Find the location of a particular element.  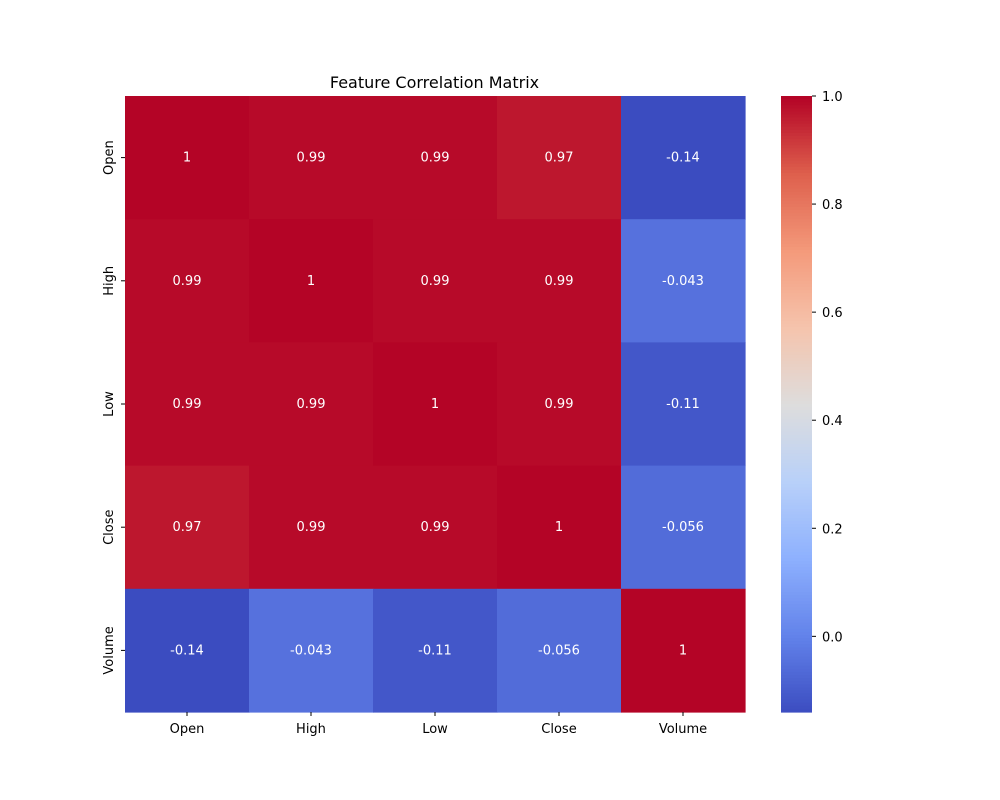

heatmap-cell-r1-c1 is located at coordinates (311, 281).